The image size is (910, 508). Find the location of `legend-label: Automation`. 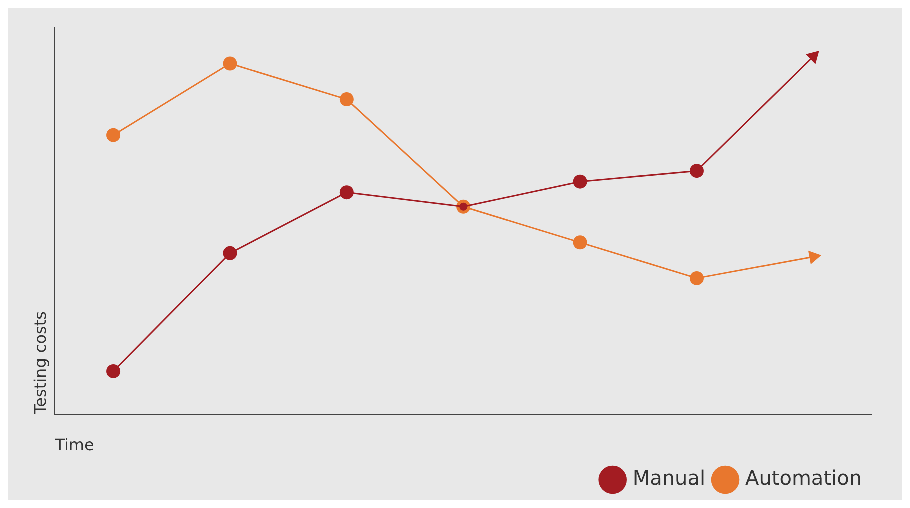

legend-label: Automation is located at coordinates (804, 478).